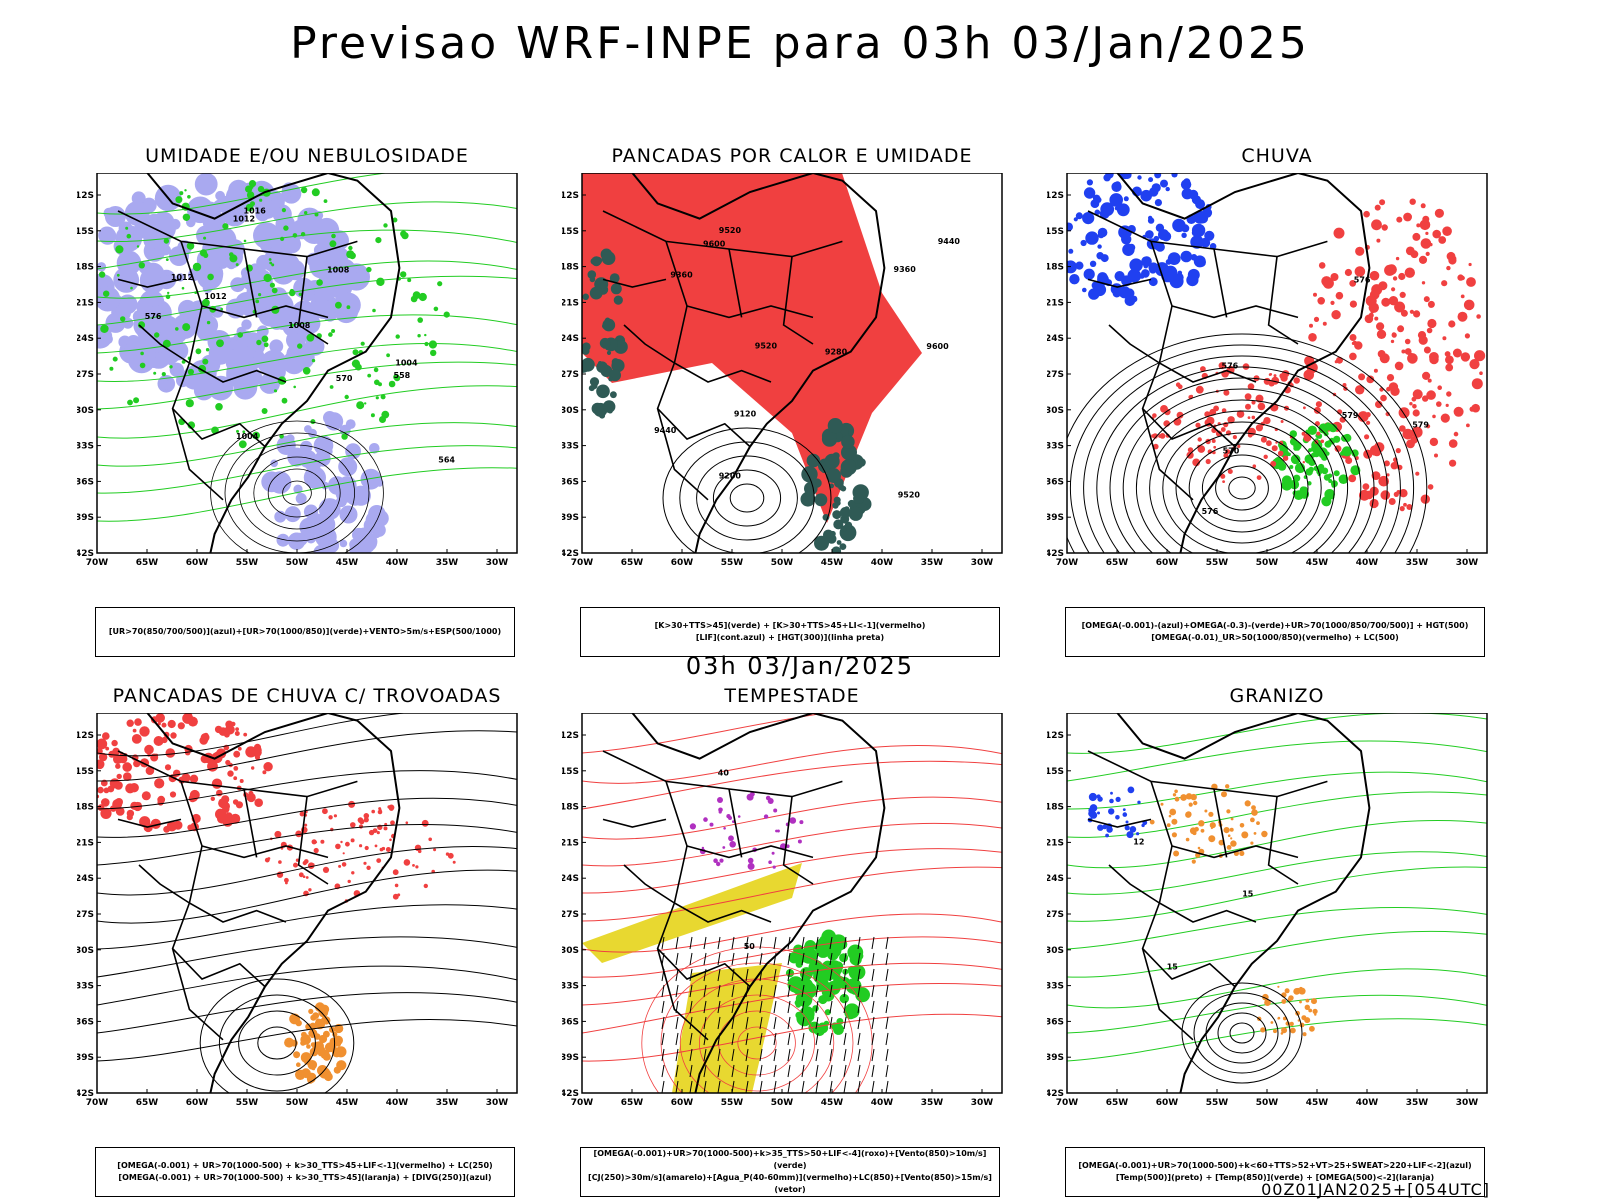 This screenshot has height=1200, width=1600. What do you see at coordinates (1055, 268) in the screenshot?
I see `lat-label: 18S` at bounding box center [1055, 268].